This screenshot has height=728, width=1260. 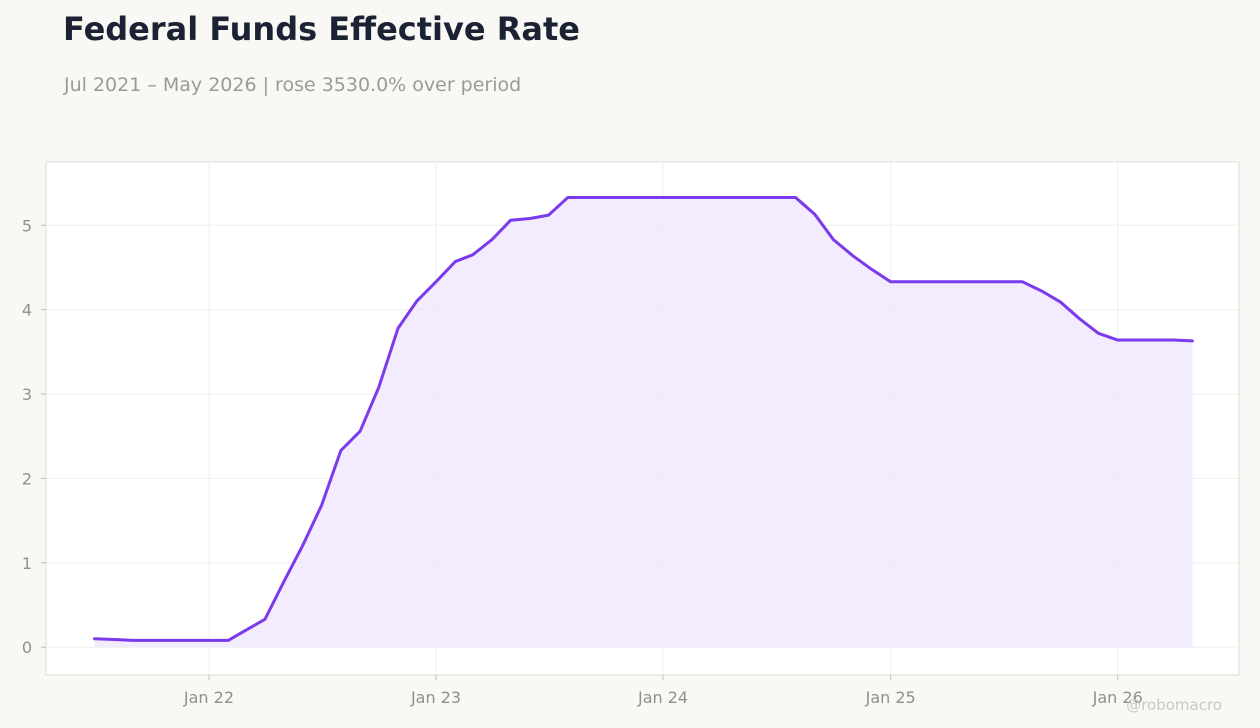 What do you see at coordinates (27, 225) in the screenshot?
I see `y-tick-label: 5` at bounding box center [27, 225].